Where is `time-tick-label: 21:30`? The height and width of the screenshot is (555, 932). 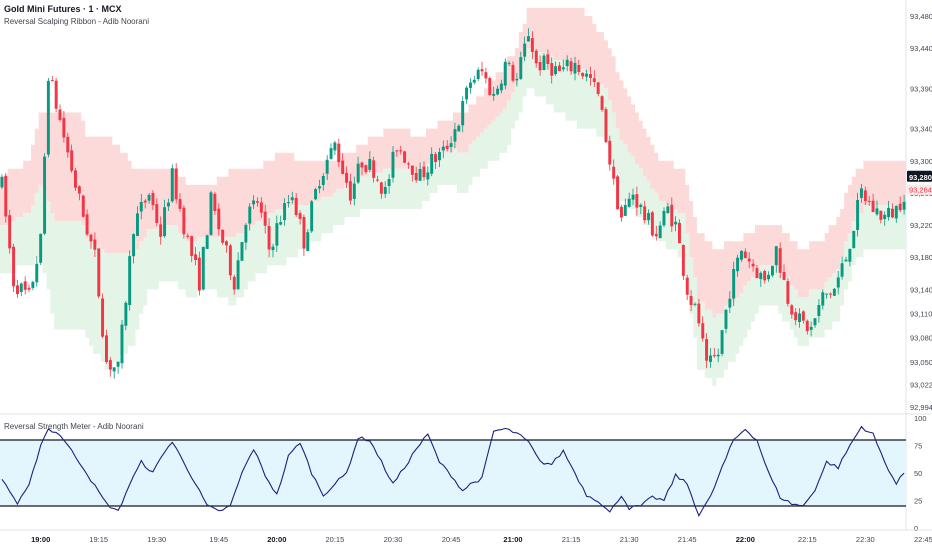
time-tick-label: 21:30 is located at coordinates (629, 539).